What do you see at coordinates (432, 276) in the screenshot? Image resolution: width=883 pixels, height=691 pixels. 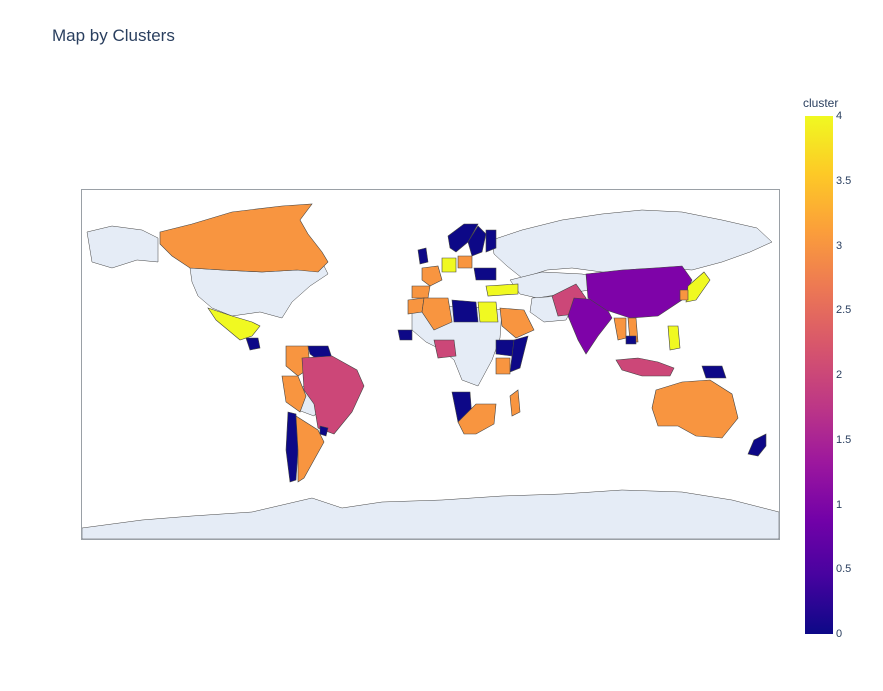 I see `region-france: France: 3` at bounding box center [432, 276].